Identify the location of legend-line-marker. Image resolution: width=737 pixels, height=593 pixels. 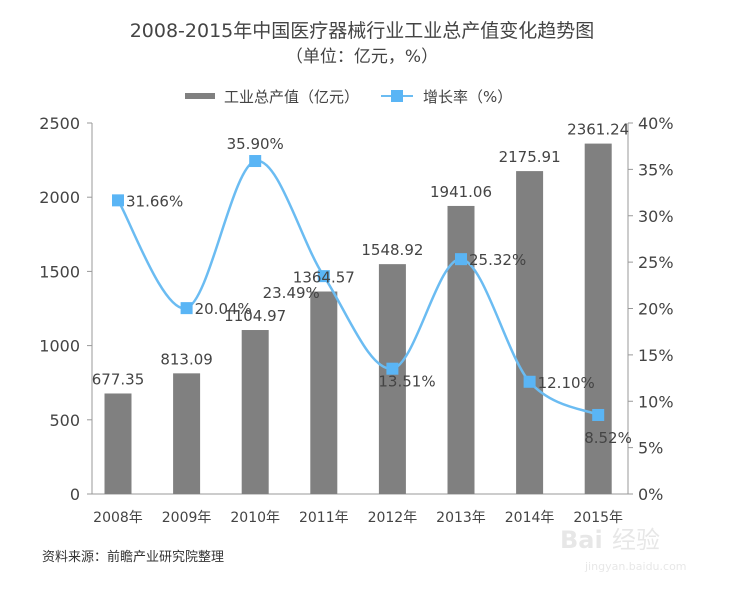
(397, 96).